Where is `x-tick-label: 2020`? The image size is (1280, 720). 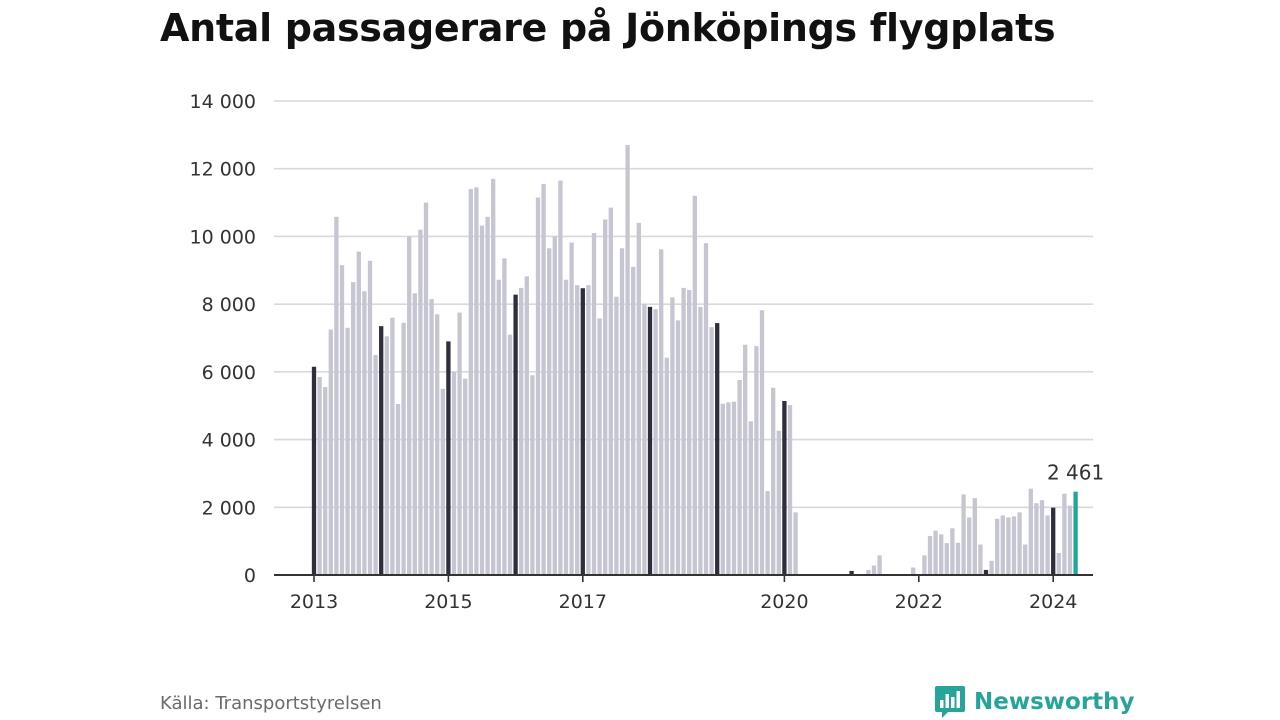
x-tick-label: 2020 is located at coordinates (784, 602).